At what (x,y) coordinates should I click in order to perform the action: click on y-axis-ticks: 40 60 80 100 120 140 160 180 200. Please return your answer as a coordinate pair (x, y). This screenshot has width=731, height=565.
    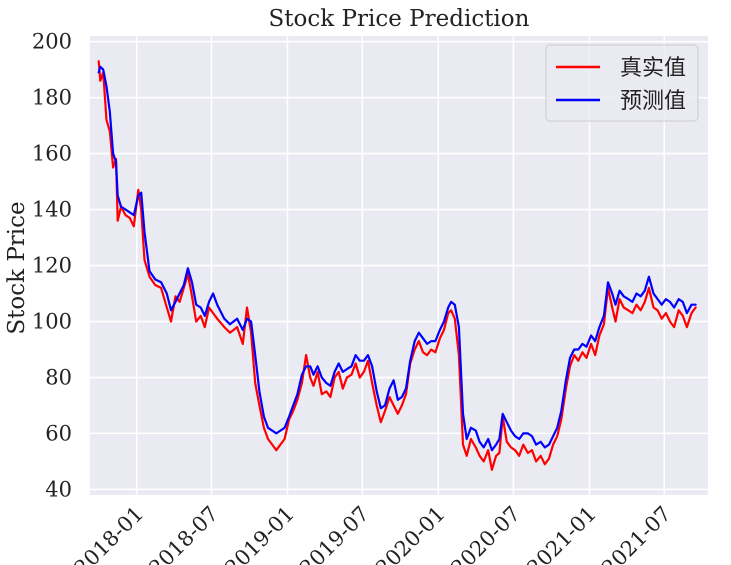
    Looking at the image, I should click on (52, 266).